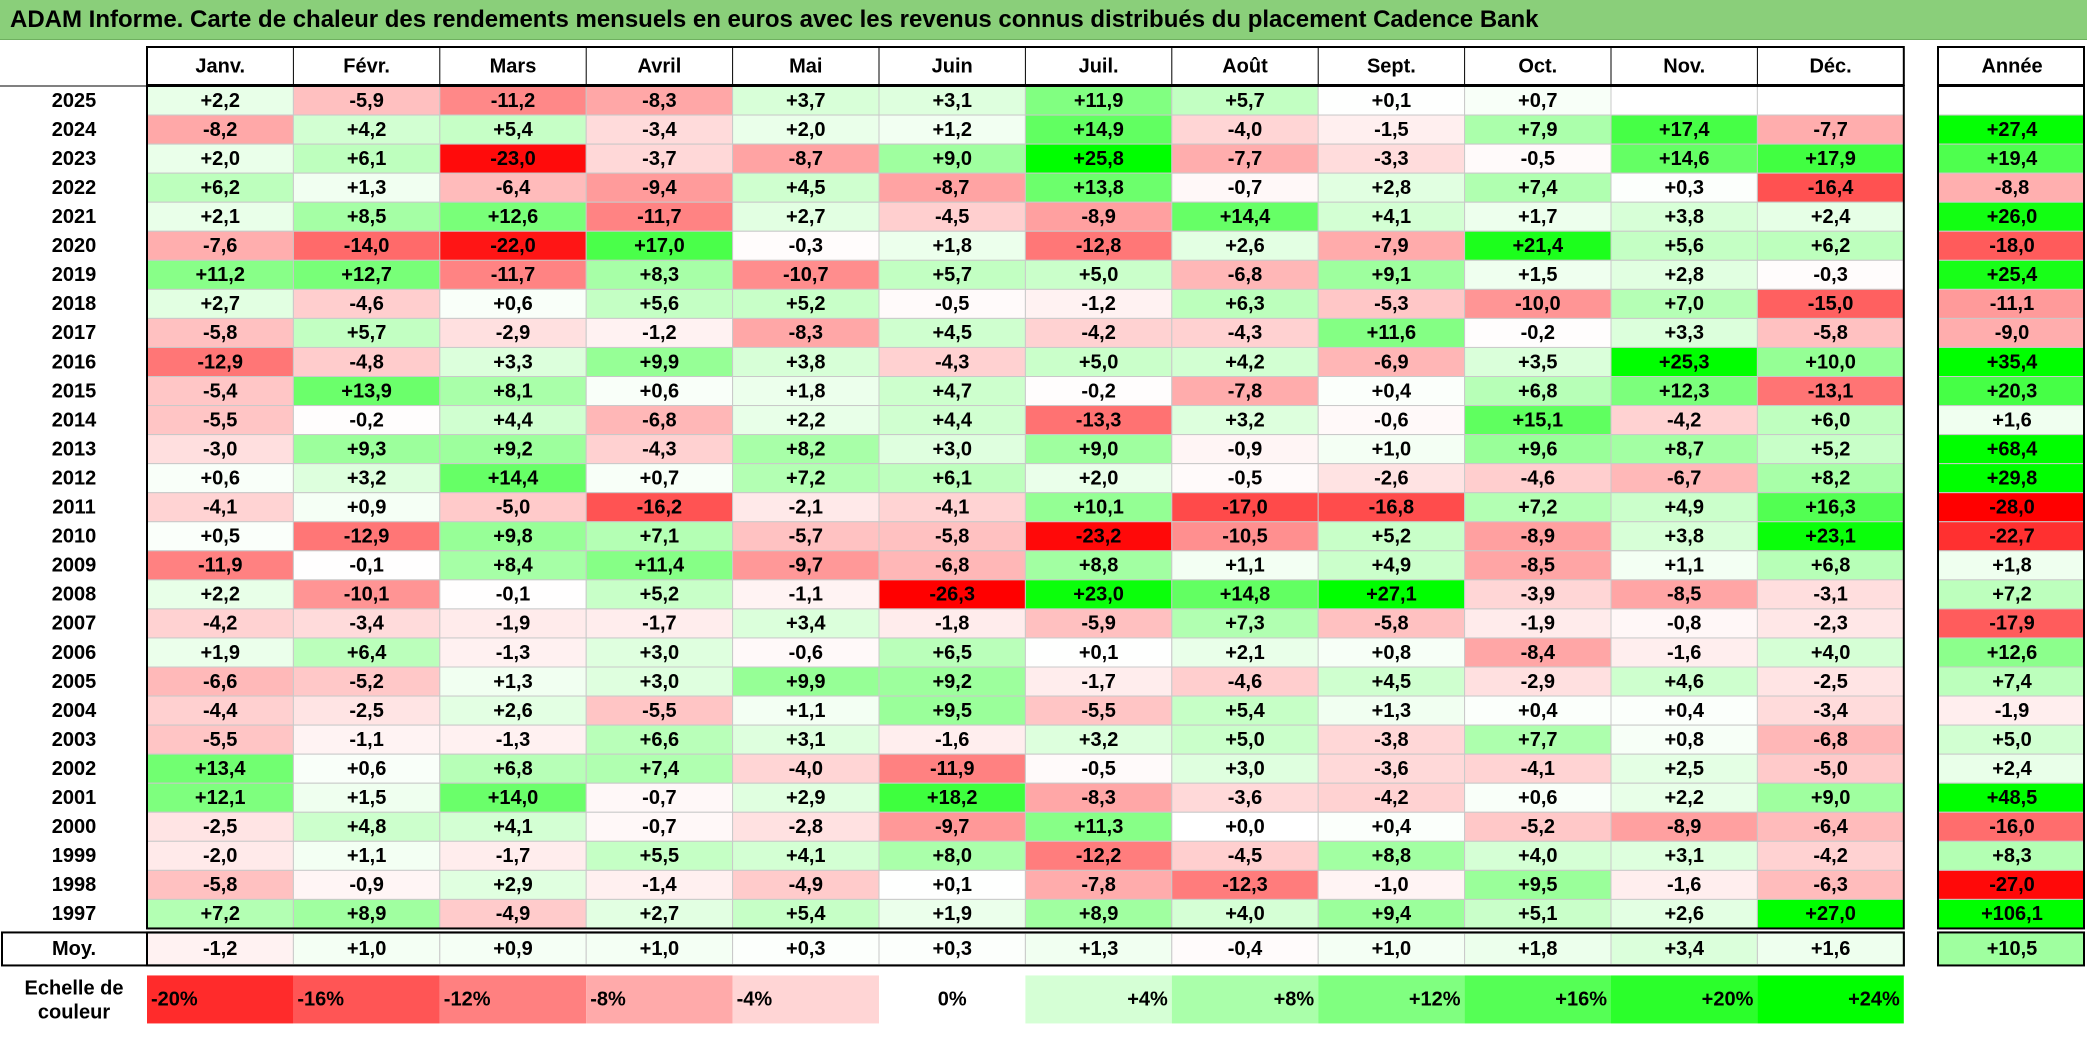  I want to click on cell-value: -3,4, so click(1830, 711).